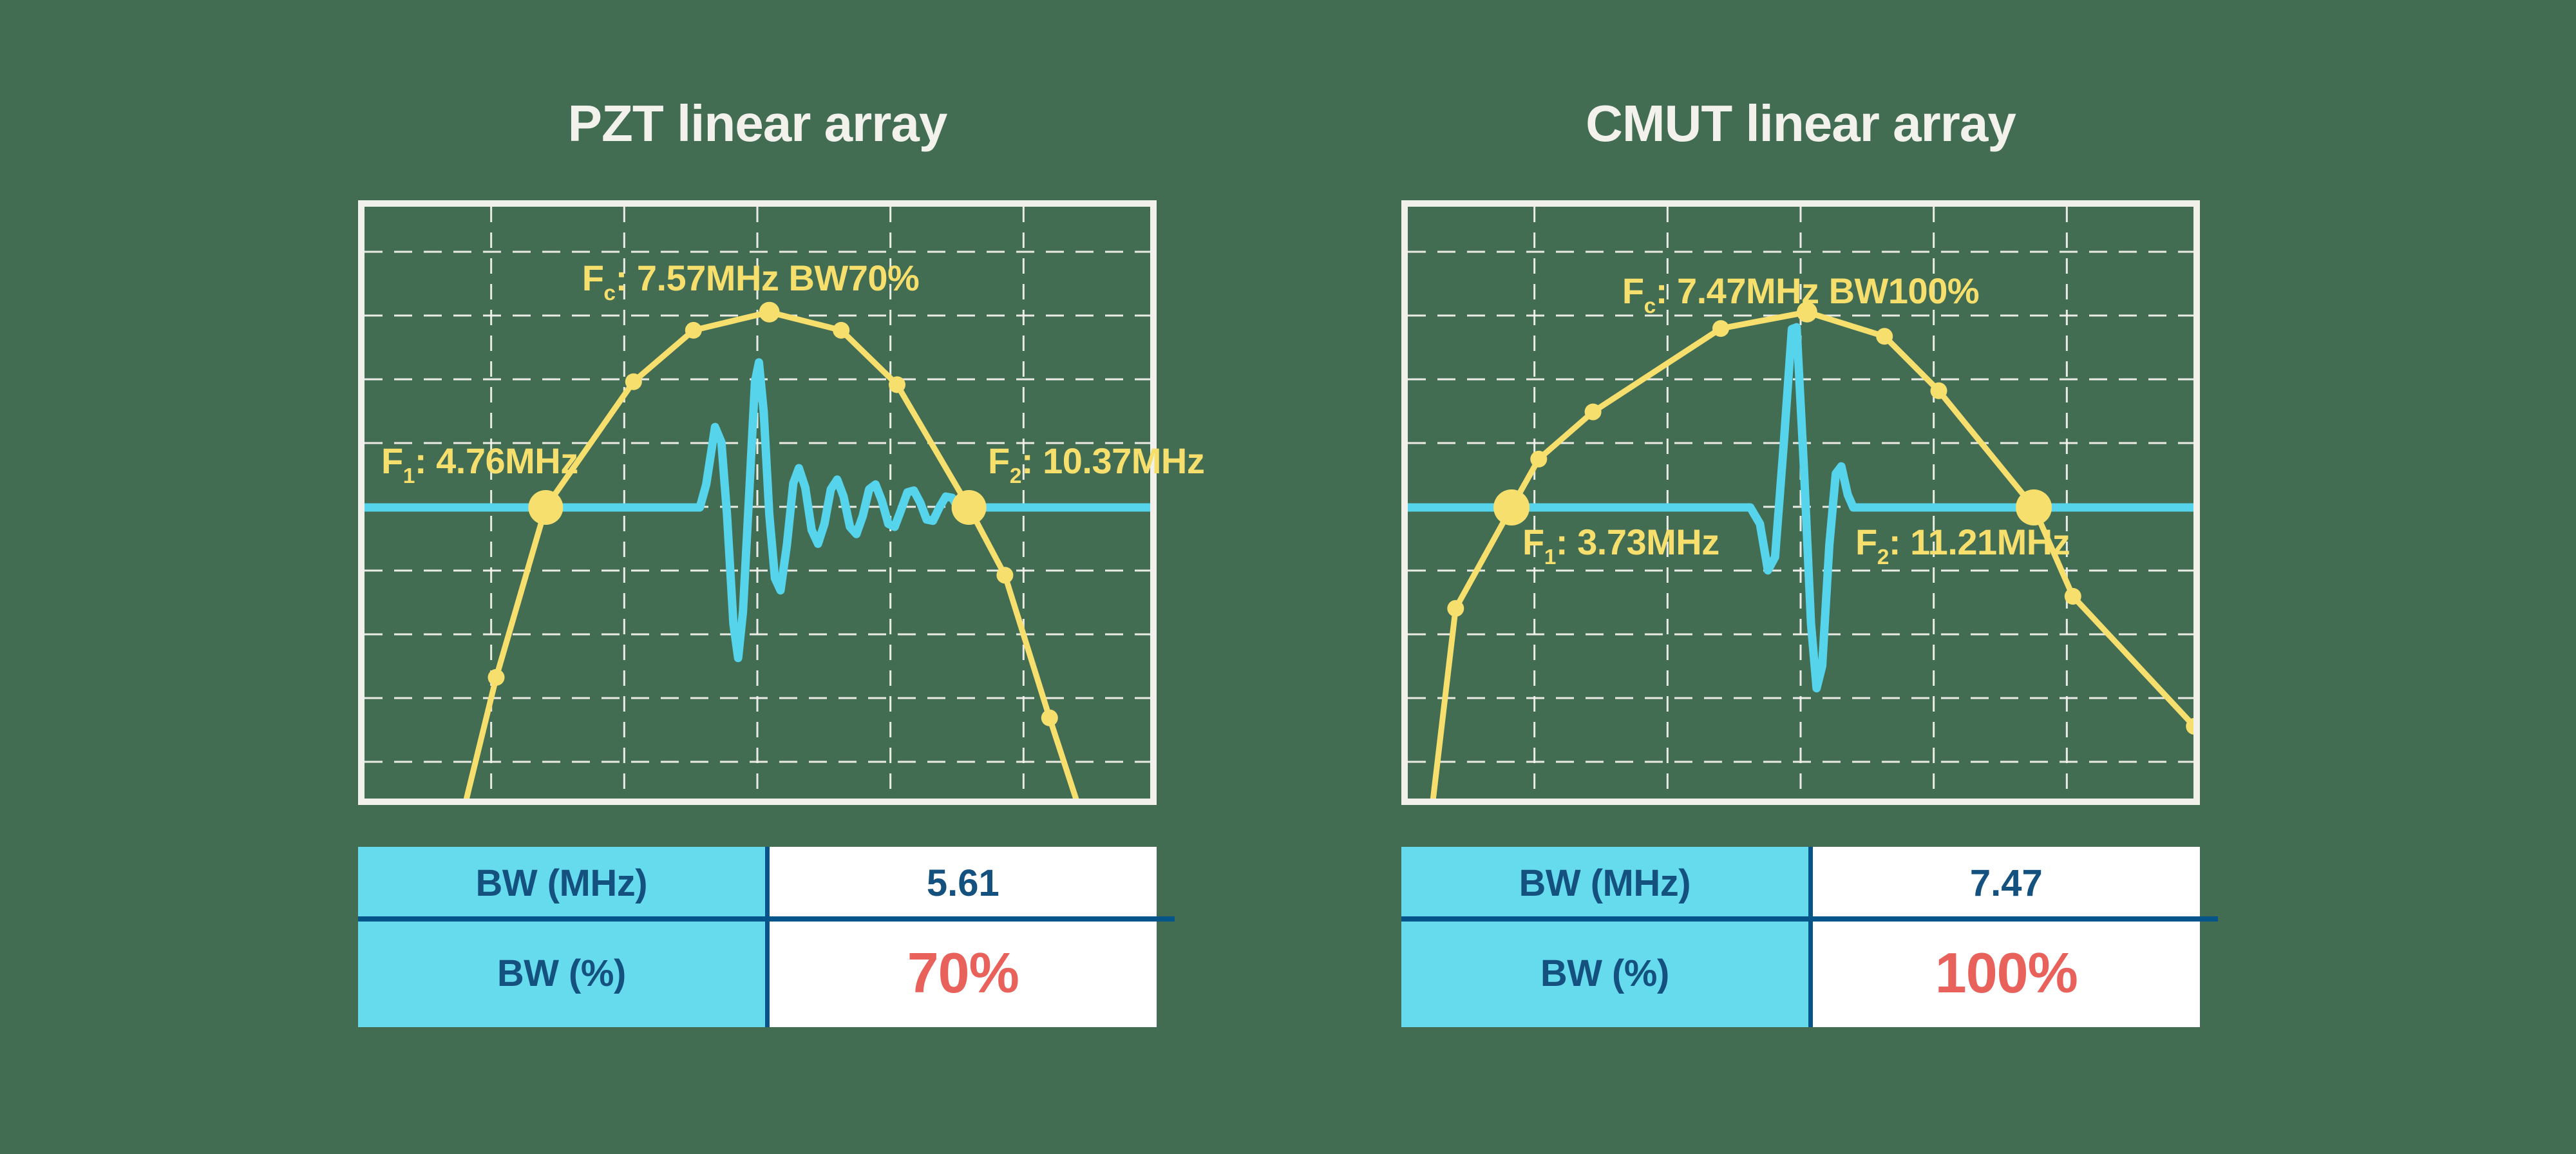 Image resolution: width=2576 pixels, height=1154 pixels. I want to click on center-frequency-annotation: Fc: 7.47MHz BW100%, so click(1801, 294).